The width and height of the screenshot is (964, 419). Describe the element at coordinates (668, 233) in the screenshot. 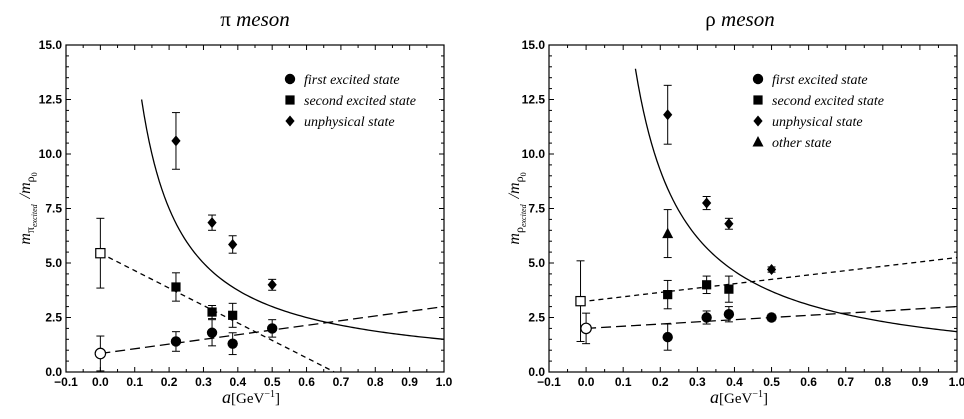

I see `data-point-triangle` at that location.